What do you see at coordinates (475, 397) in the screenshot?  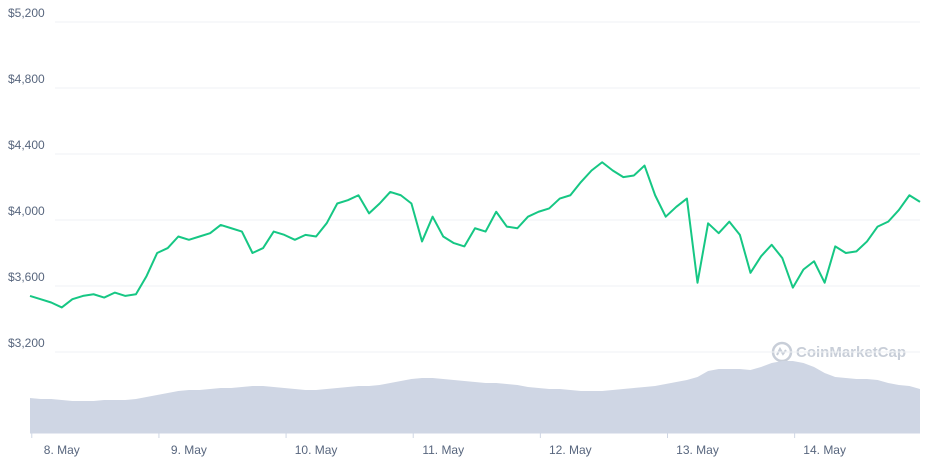 I see `volume-area` at bounding box center [475, 397].